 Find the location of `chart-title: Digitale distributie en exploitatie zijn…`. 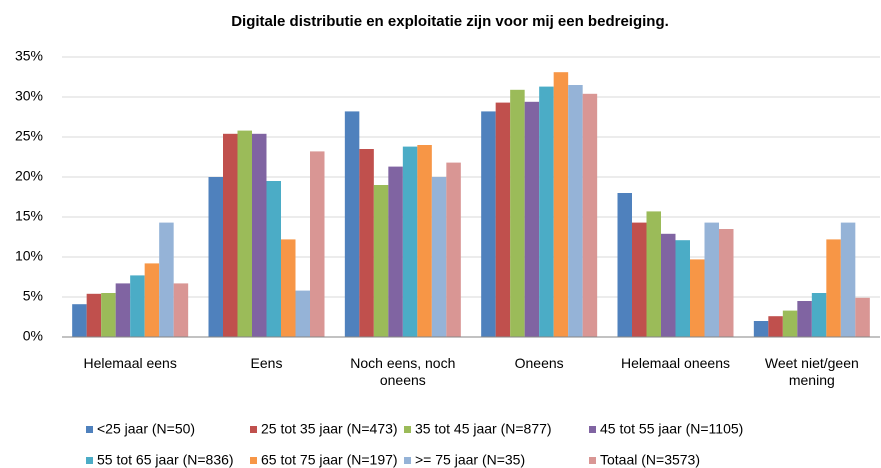

chart-title: Digitale distributie en exploitatie zijn… is located at coordinates (450, 21).